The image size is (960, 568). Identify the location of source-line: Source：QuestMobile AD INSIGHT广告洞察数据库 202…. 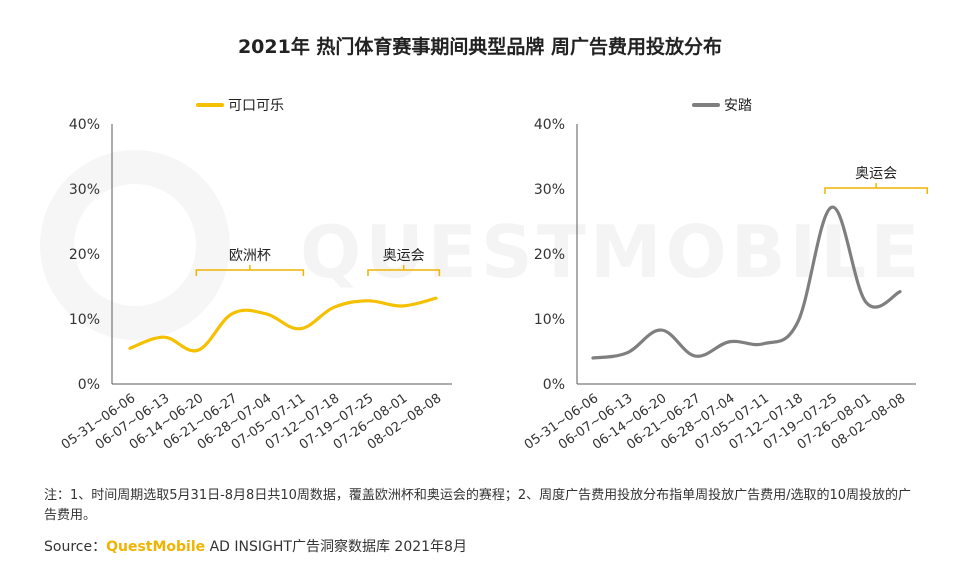
(255, 546).